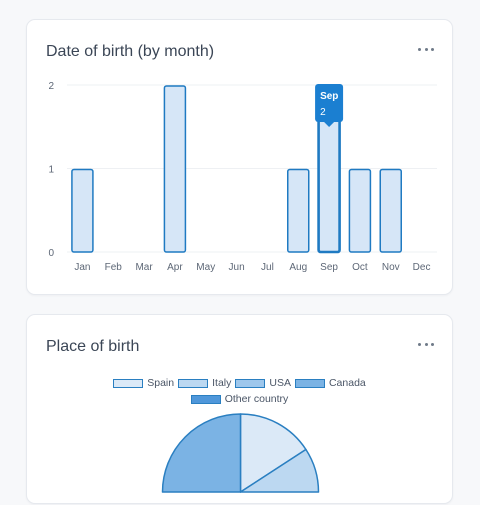  What do you see at coordinates (51, 86) in the screenshot?
I see `y-tick-label: 2` at bounding box center [51, 86].